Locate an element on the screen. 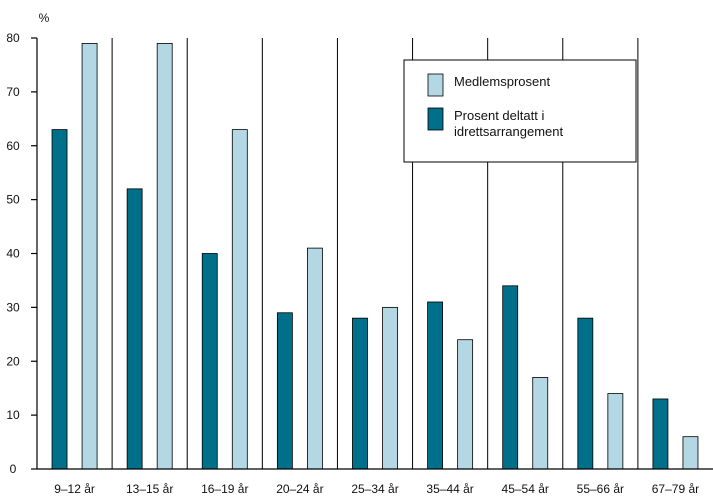 This screenshot has width=713, height=501. y-tick-label: 10 is located at coordinates (13, 415).